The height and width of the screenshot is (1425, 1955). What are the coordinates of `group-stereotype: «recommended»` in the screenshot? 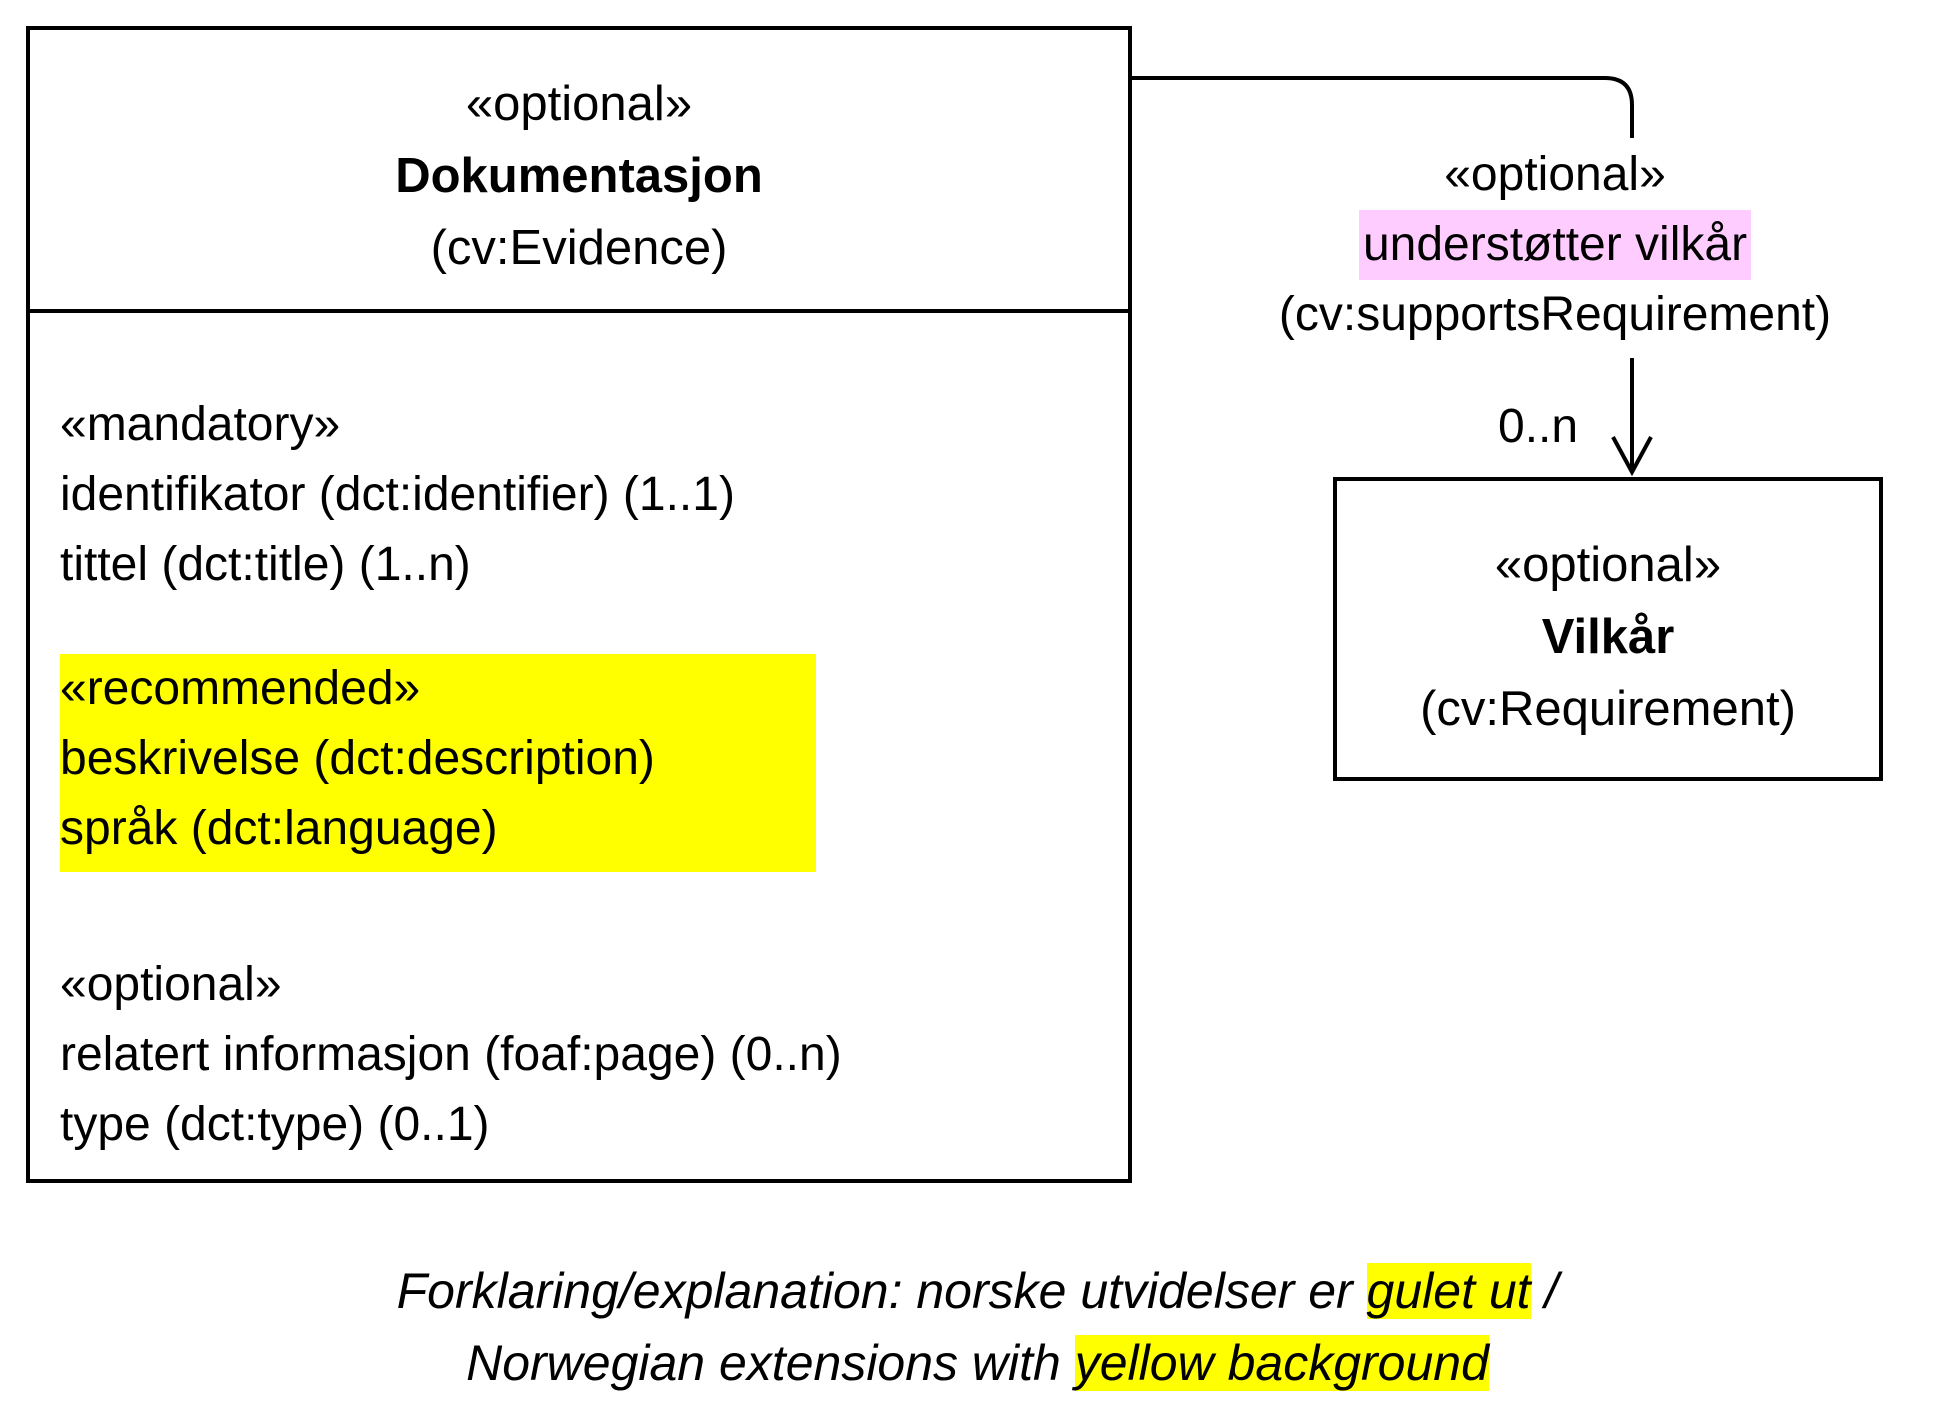 It's located at (240, 688).